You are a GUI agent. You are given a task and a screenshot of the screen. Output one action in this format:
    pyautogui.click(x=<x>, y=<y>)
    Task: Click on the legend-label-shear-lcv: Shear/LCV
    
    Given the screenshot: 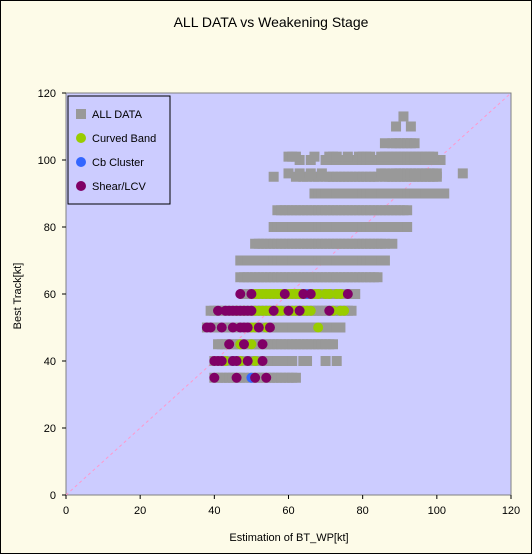 What is the action you would take?
    pyautogui.click(x=119, y=187)
    